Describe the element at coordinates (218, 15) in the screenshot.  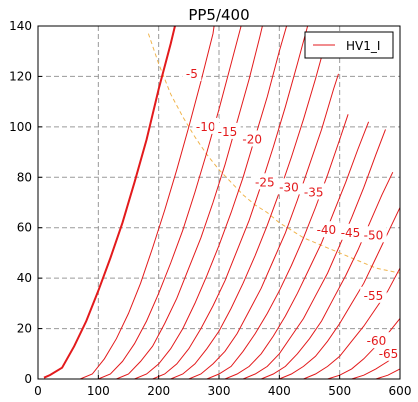
I see `chart-title: PP5/400` at that location.